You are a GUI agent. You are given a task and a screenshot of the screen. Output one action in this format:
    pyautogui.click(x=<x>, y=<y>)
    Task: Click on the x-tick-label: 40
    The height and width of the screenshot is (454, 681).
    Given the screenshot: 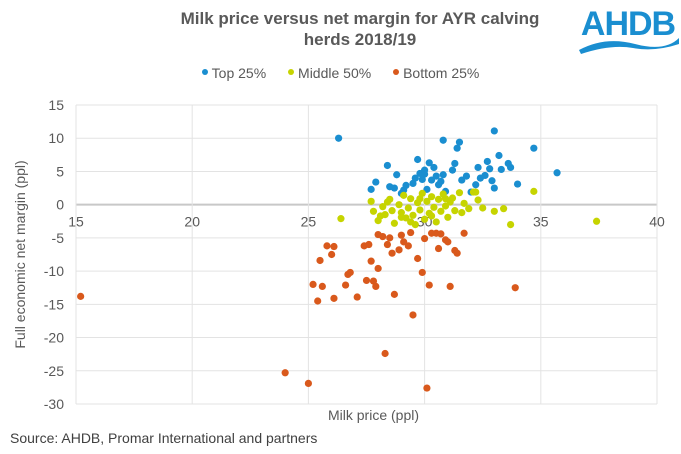 What is the action you would take?
    pyautogui.click(x=657, y=222)
    